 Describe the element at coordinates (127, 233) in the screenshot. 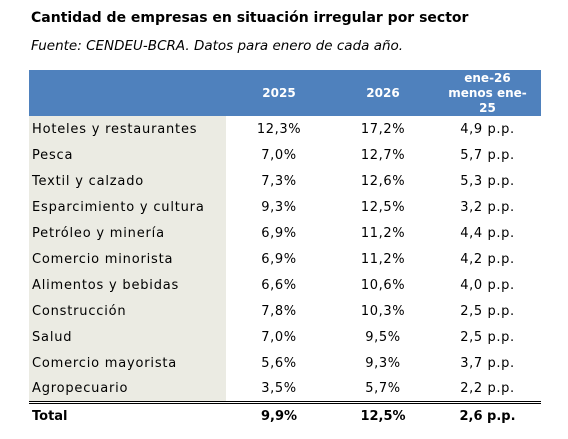

I see `sector-name-cell: Petróleo y minería` at that location.